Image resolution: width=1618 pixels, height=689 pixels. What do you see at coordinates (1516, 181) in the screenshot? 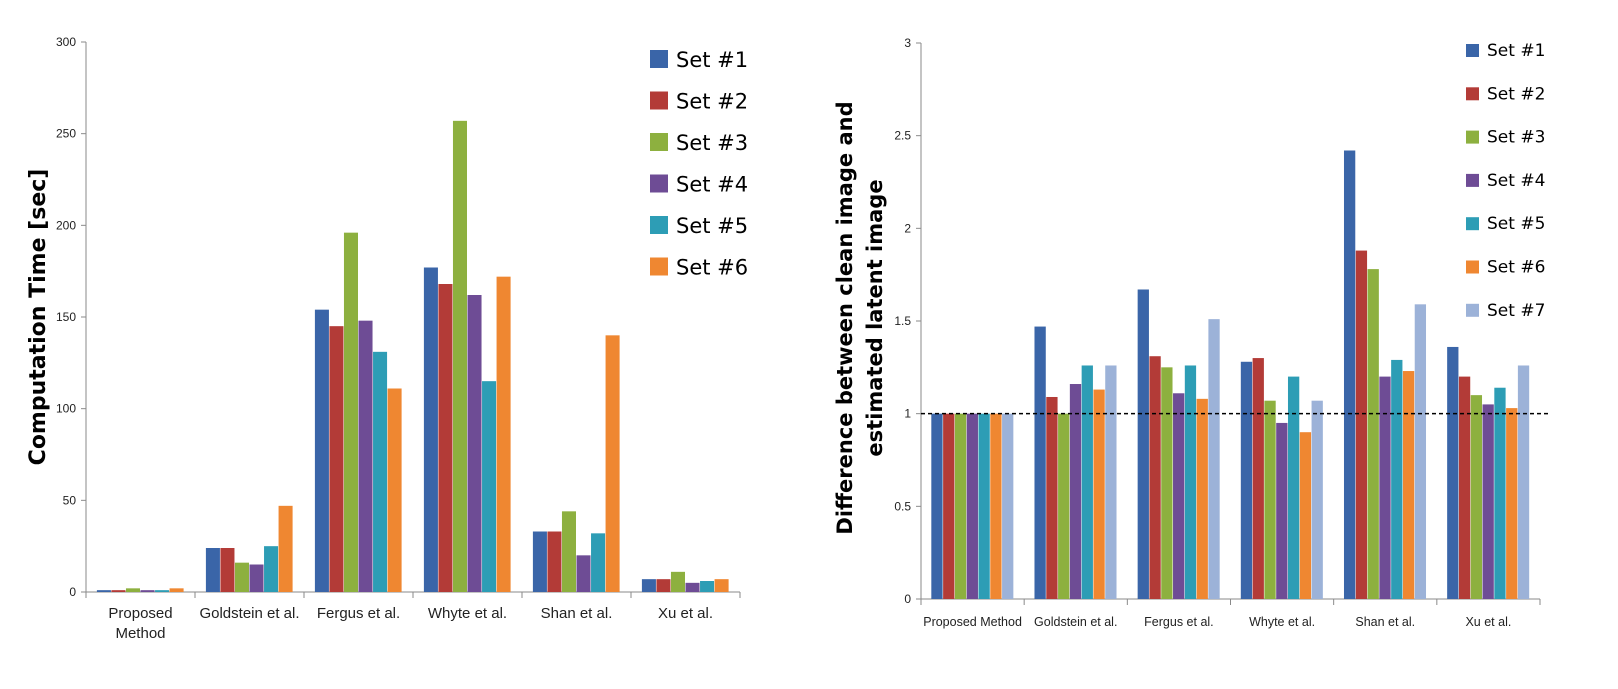
I see `legend-label: Set #4` at bounding box center [1516, 181].